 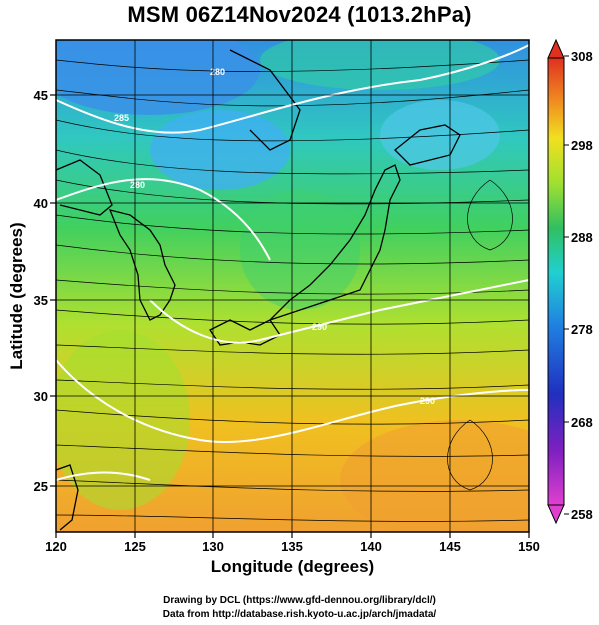 I want to click on y-tick-marks, so click(x=53, y=290).